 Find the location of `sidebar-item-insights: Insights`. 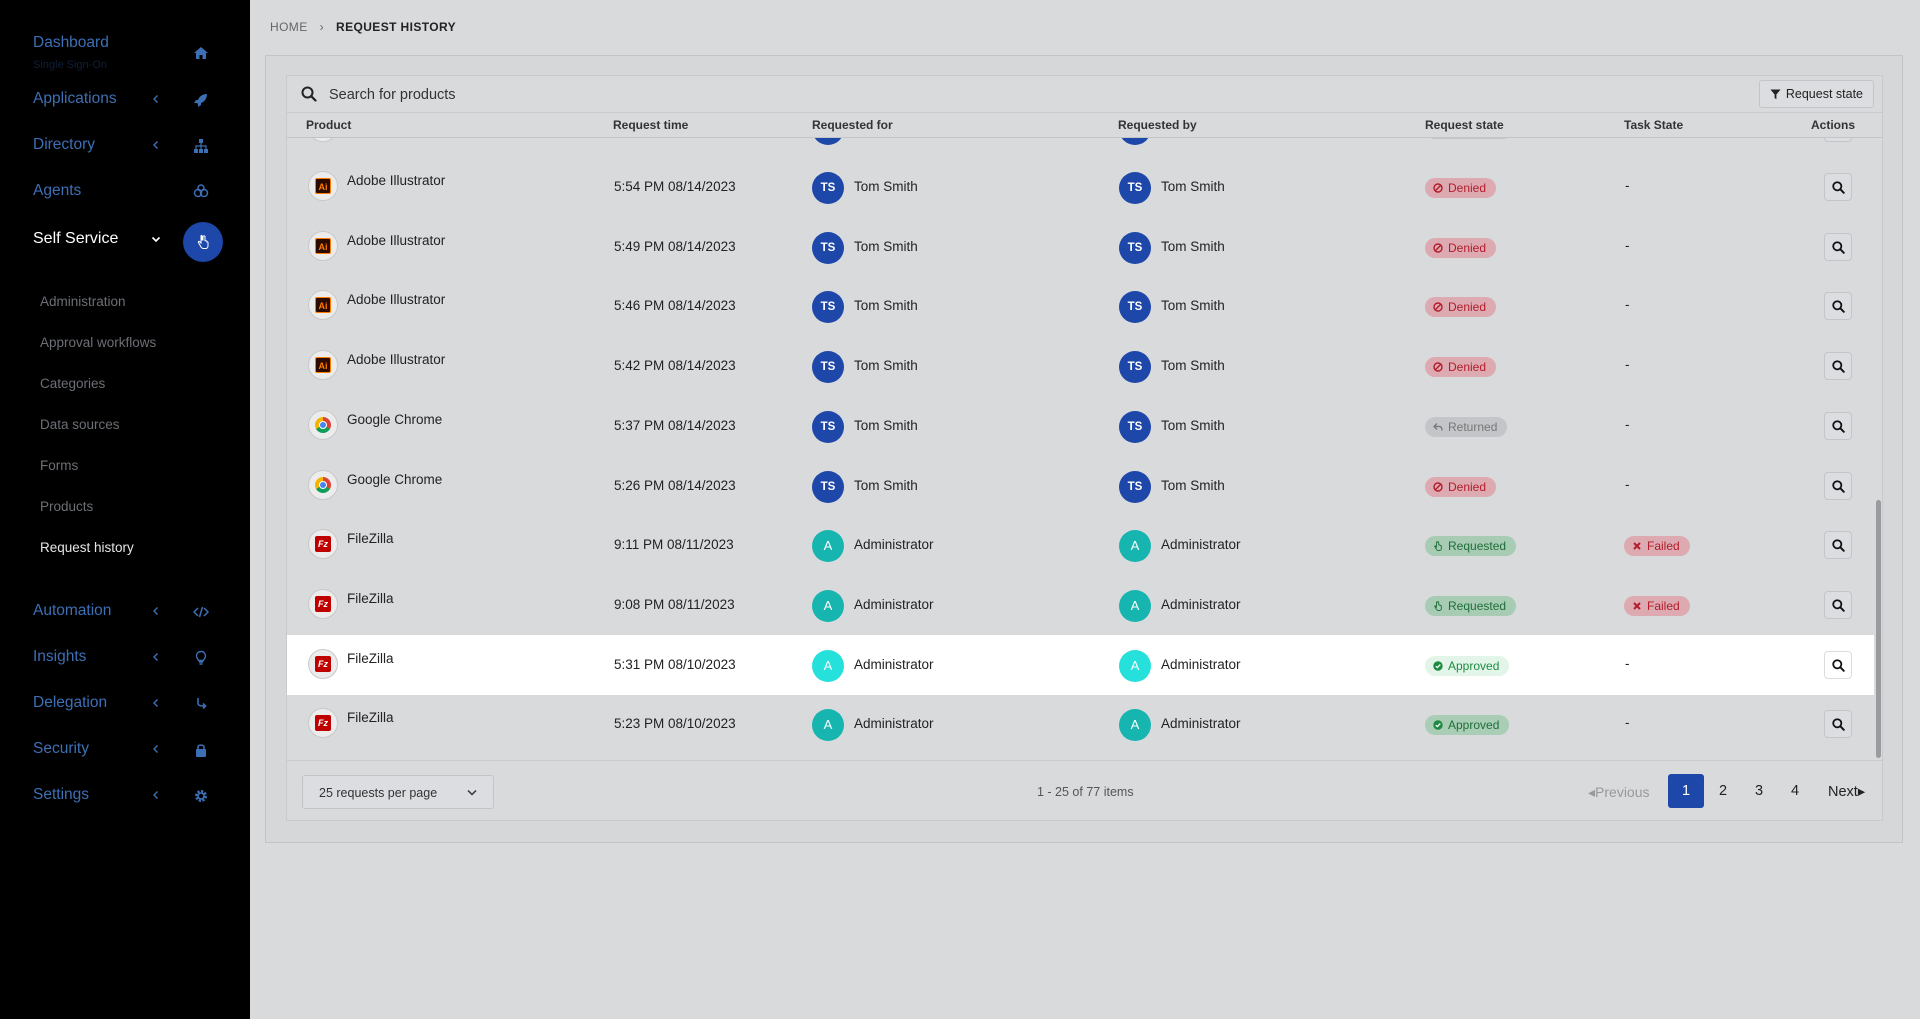

sidebar-item-insights: Insights is located at coordinates (125, 658).